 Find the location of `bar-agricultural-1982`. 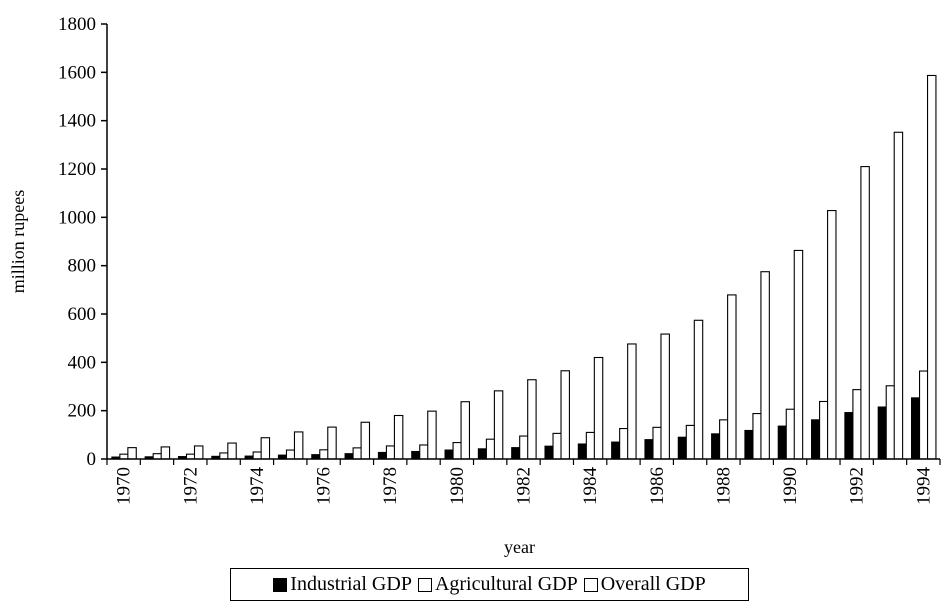

bar-agricultural-1982 is located at coordinates (524, 447).